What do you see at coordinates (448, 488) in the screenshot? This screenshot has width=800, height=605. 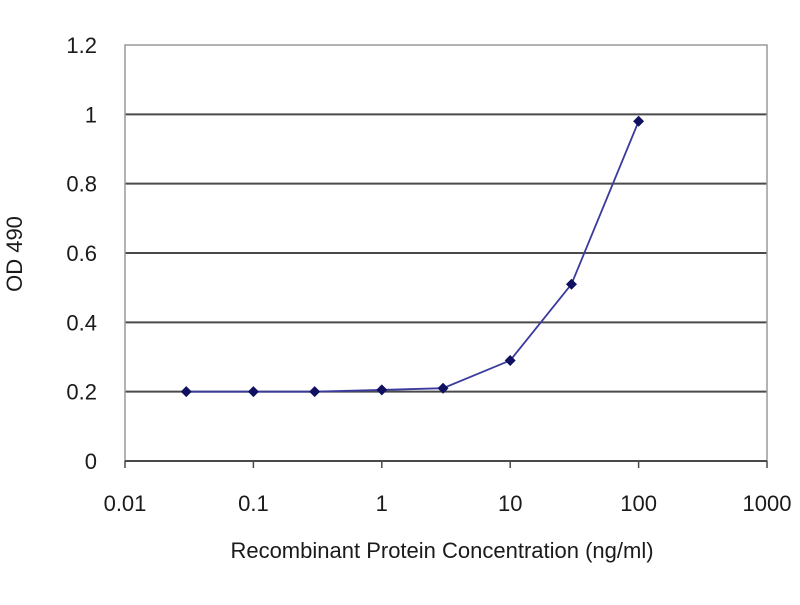 I see `x-tick-labels: 0.01 0.1 1 10 100 1000` at bounding box center [448, 488].